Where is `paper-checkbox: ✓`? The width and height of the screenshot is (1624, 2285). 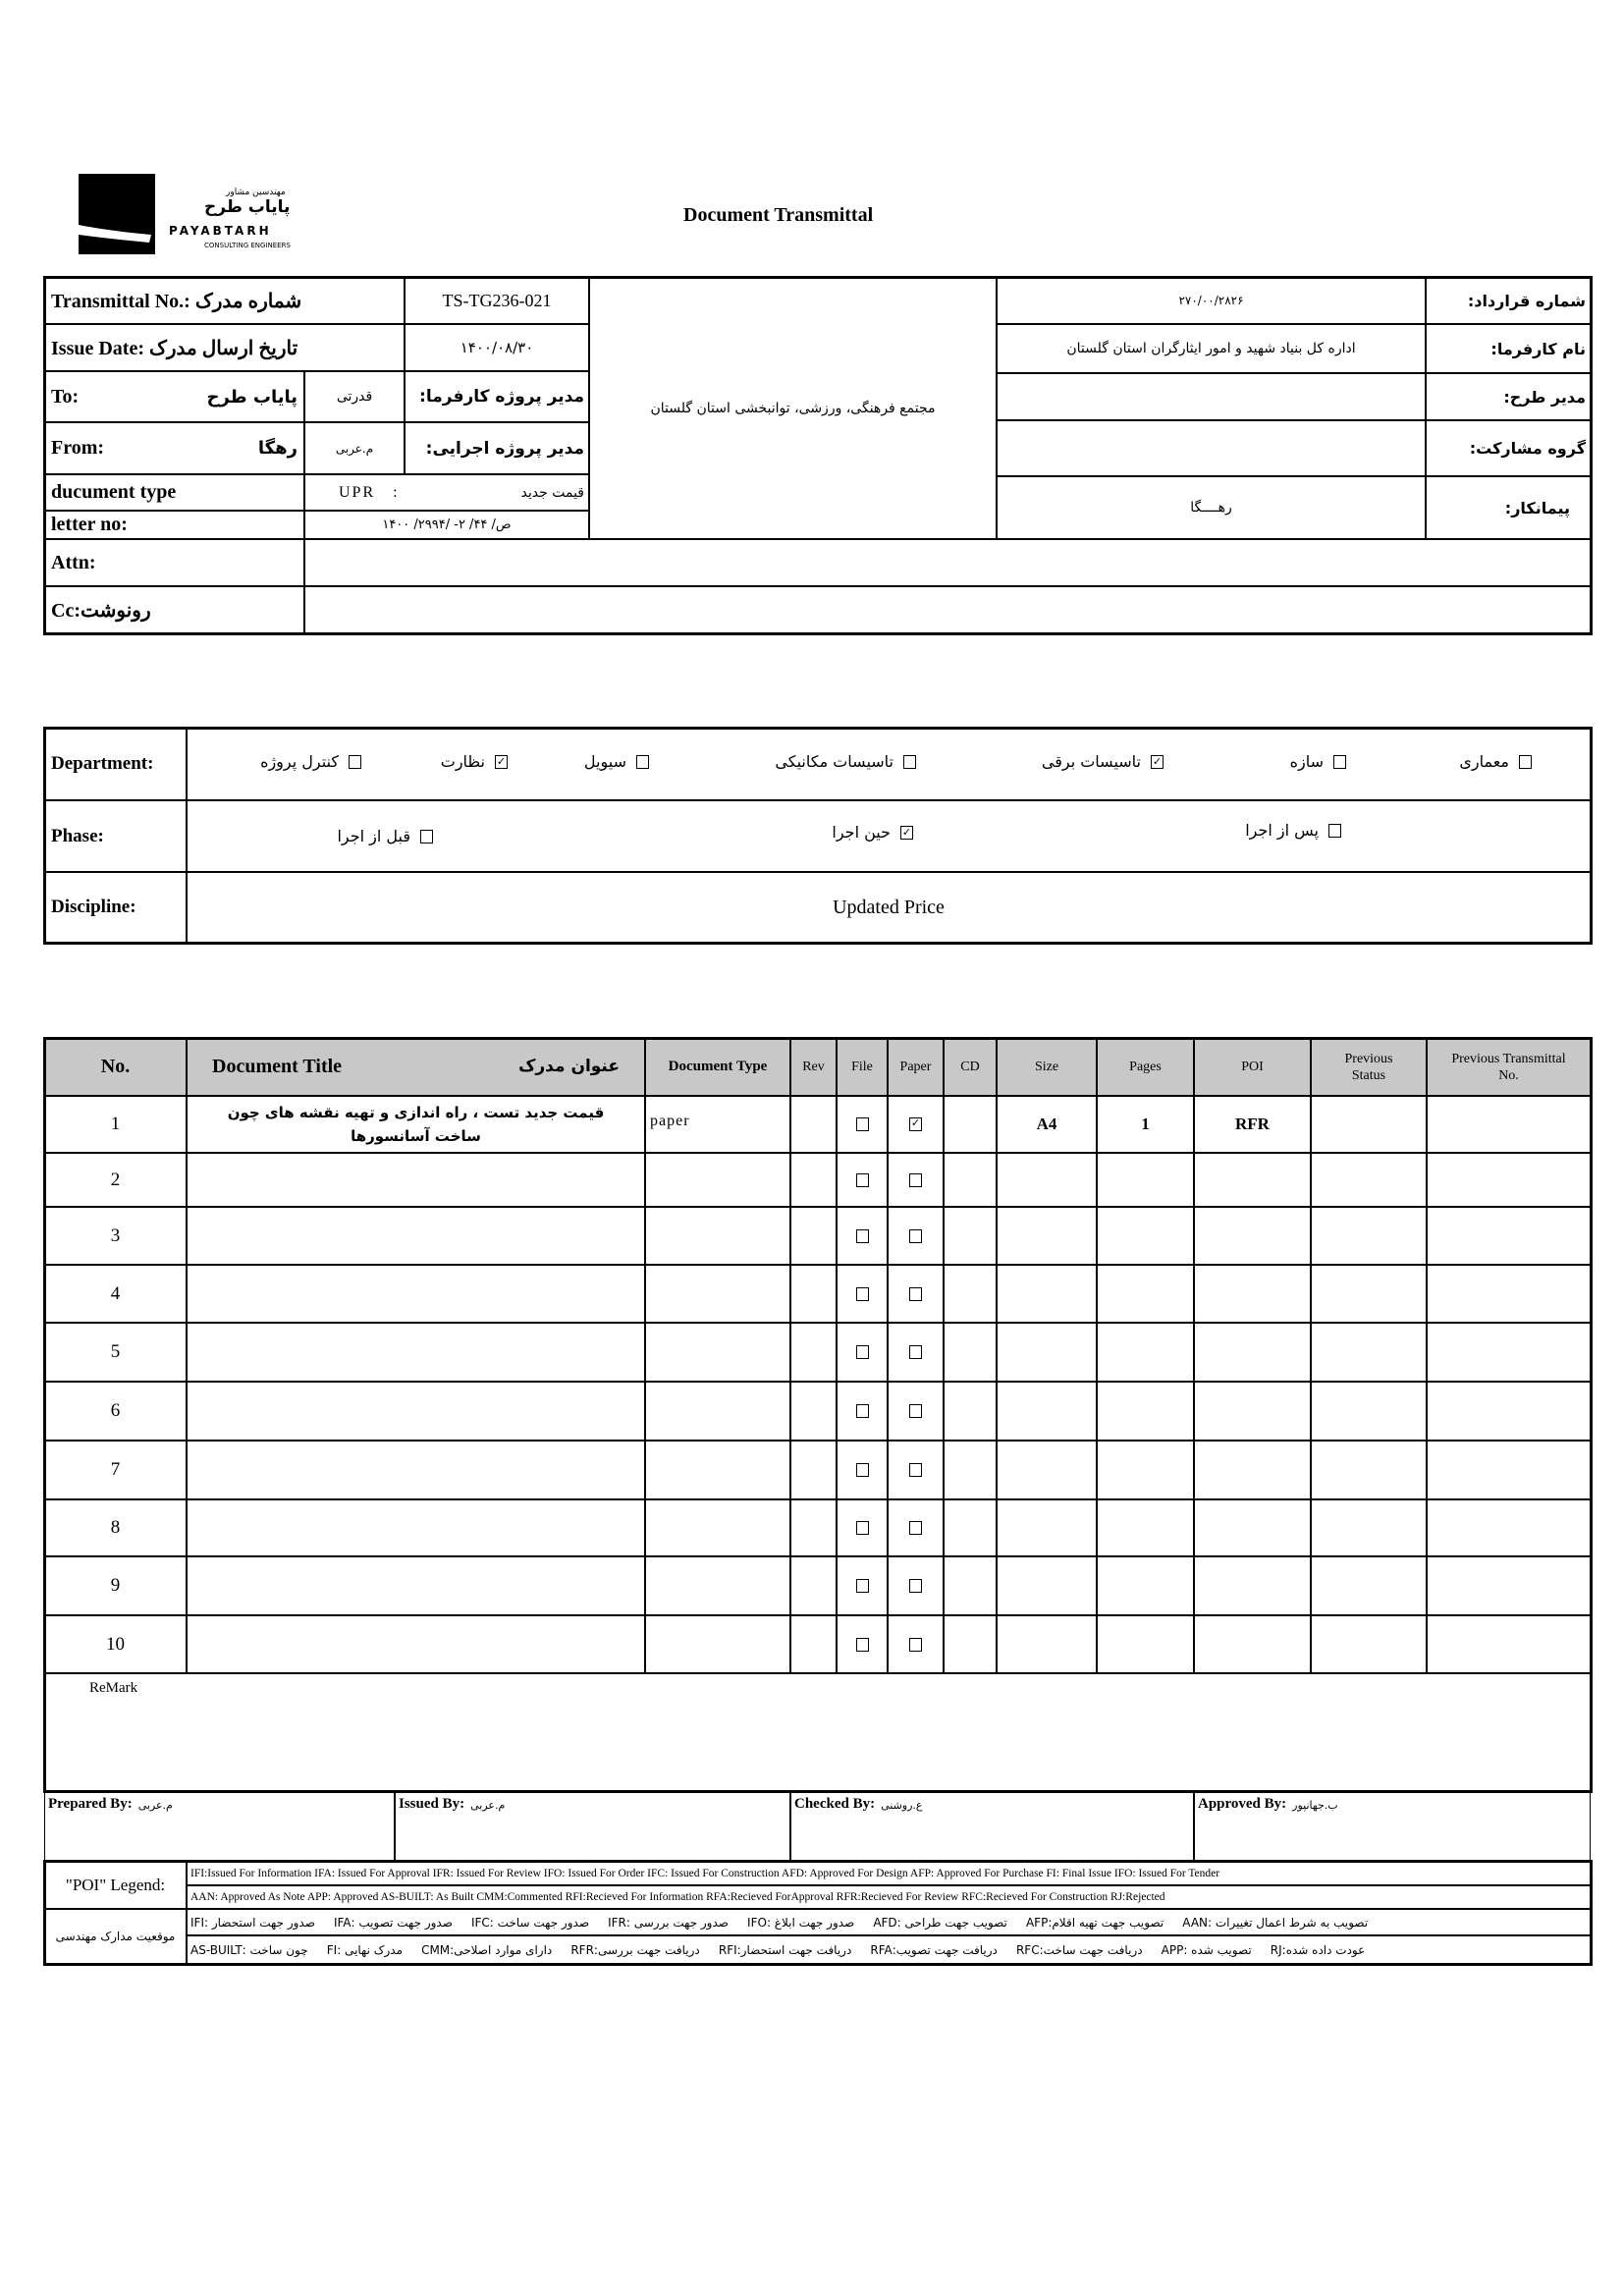
paper-checkbox: ✓ is located at coordinates (915, 1124).